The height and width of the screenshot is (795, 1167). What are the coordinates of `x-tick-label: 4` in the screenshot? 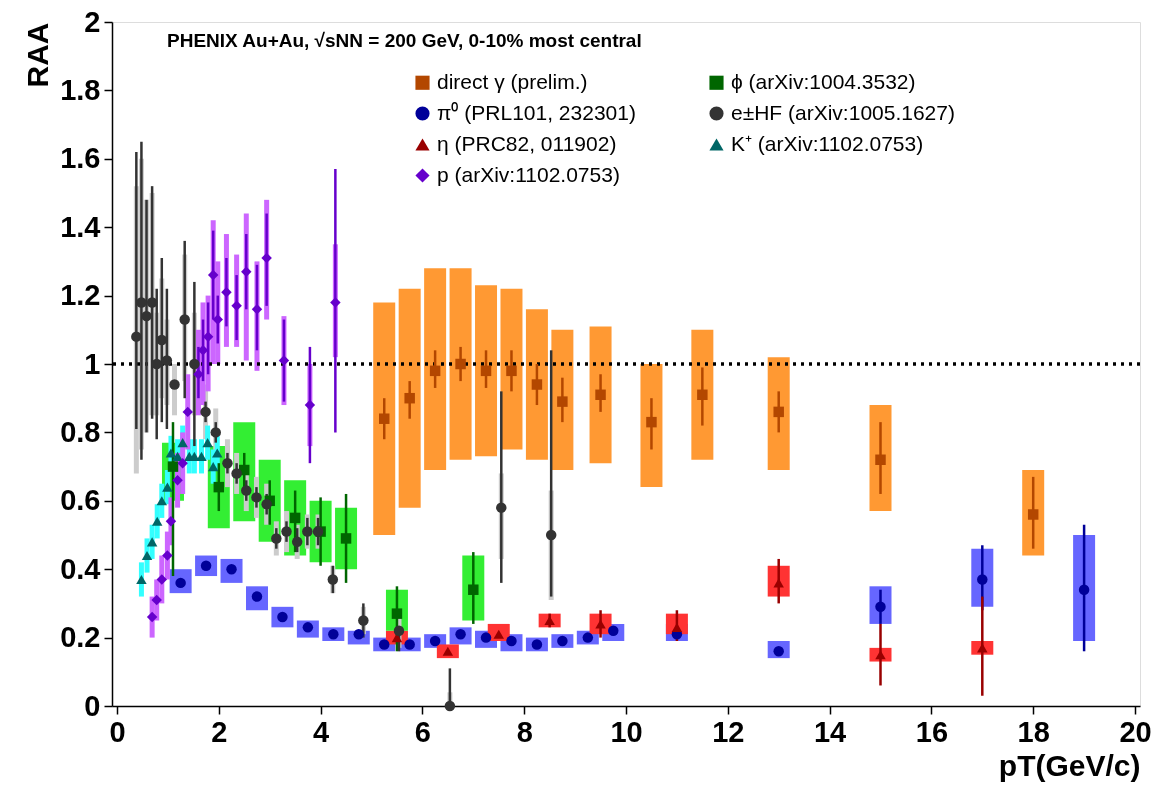 It's located at (321, 731).